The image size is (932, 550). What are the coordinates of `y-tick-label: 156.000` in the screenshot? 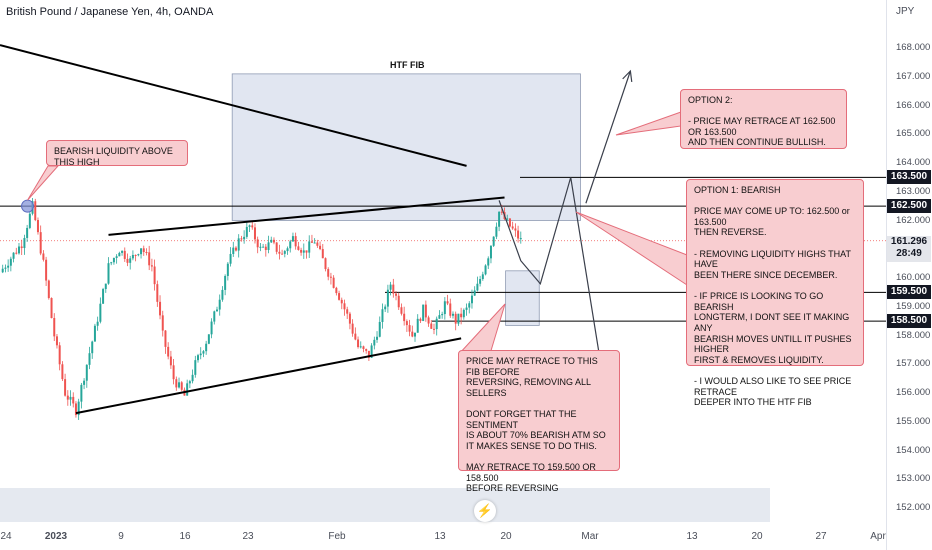 It's located at (913, 392).